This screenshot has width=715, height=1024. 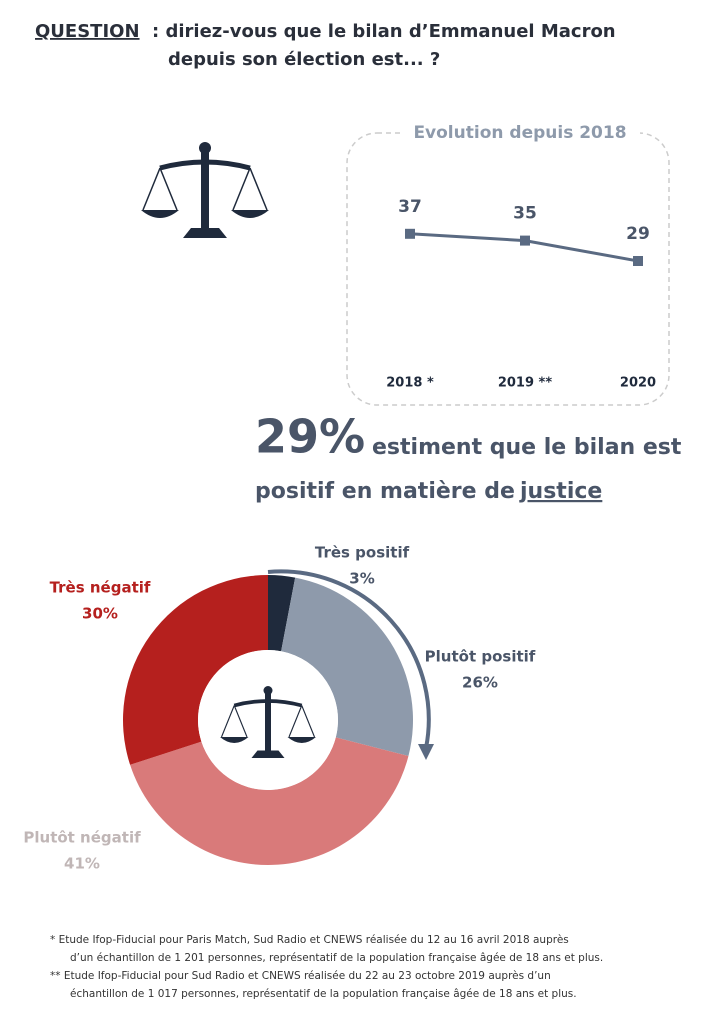 I want to click on scale-icon, so click(x=205, y=190).